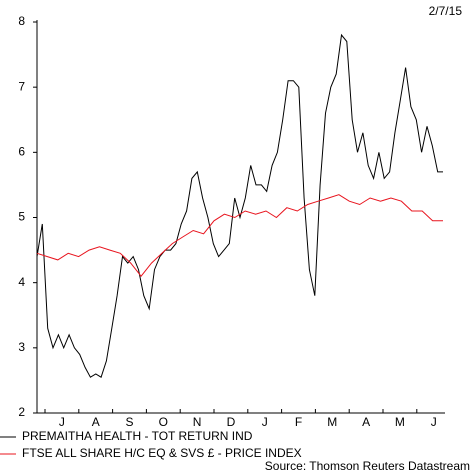 This screenshot has width=475, height=476. What do you see at coordinates (298, 422) in the screenshot?
I see `x-tick-label: F` at bounding box center [298, 422].